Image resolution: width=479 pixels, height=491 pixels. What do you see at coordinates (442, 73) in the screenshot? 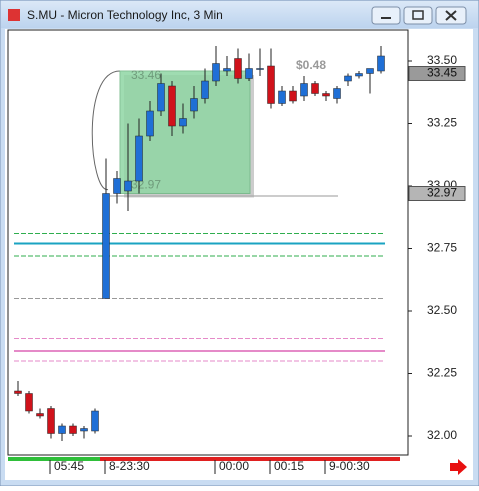
I see `price-marker-label: 33.45` at bounding box center [442, 73].